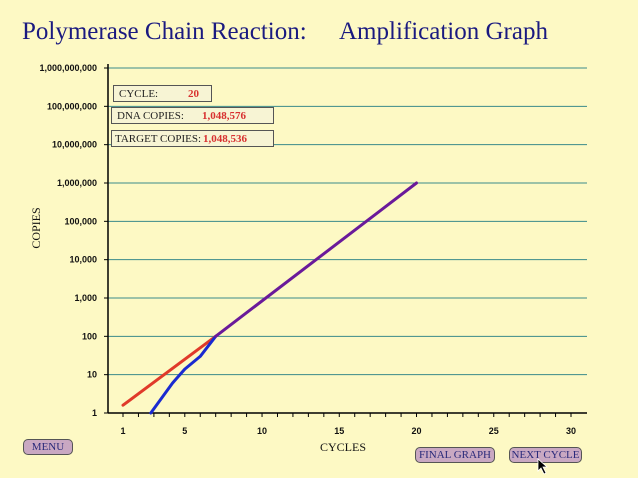 The height and width of the screenshot is (478, 638). What do you see at coordinates (343, 447) in the screenshot?
I see `x-axis-label: CYCLES` at bounding box center [343, 447].